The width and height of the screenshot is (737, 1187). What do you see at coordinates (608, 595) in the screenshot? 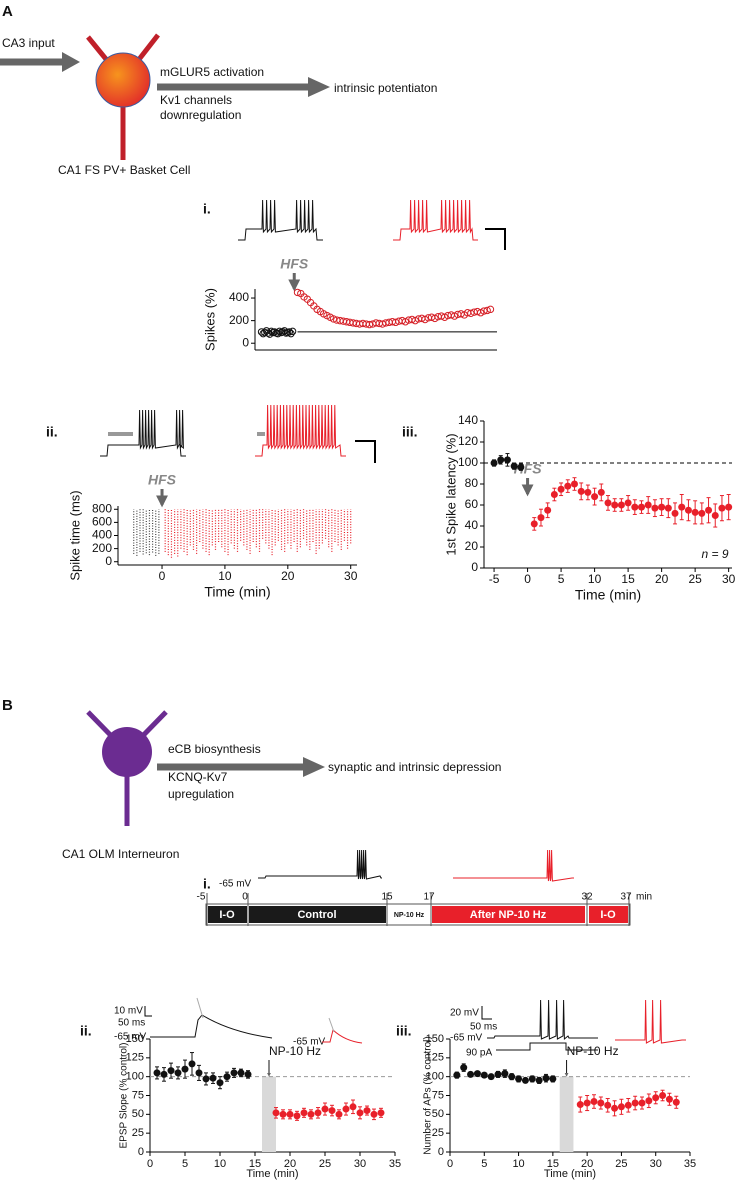
I see `x-axis-label: Time (min)` at bounding box center [608, 595].